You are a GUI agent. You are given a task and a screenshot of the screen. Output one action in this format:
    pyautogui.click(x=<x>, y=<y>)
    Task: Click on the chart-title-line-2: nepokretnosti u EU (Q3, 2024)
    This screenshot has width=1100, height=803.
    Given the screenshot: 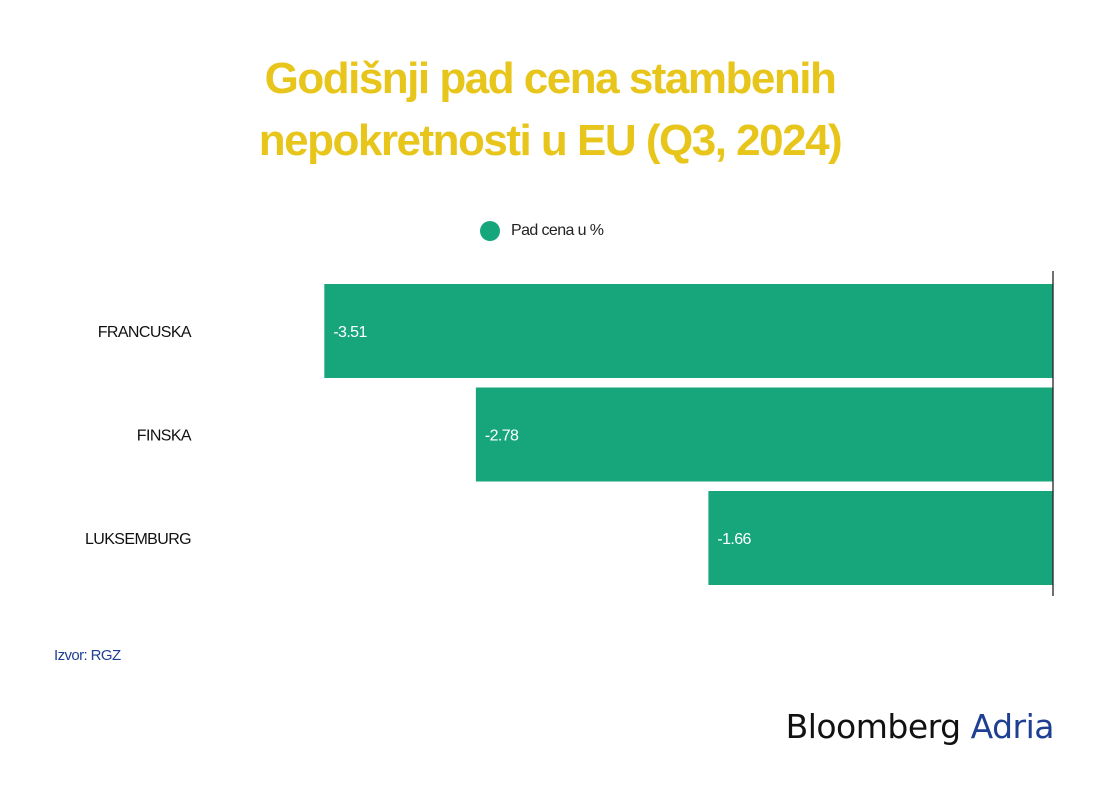 What is the action you would take?
    pyautogui.click(x=550, y=140)
    